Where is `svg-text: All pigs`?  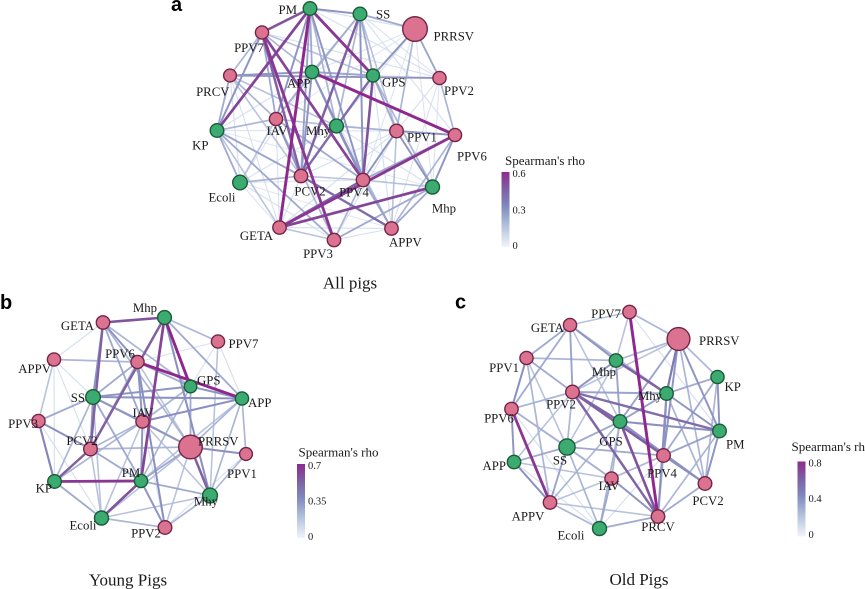 svg-text: All pigs is located at coordinates (350, 283).